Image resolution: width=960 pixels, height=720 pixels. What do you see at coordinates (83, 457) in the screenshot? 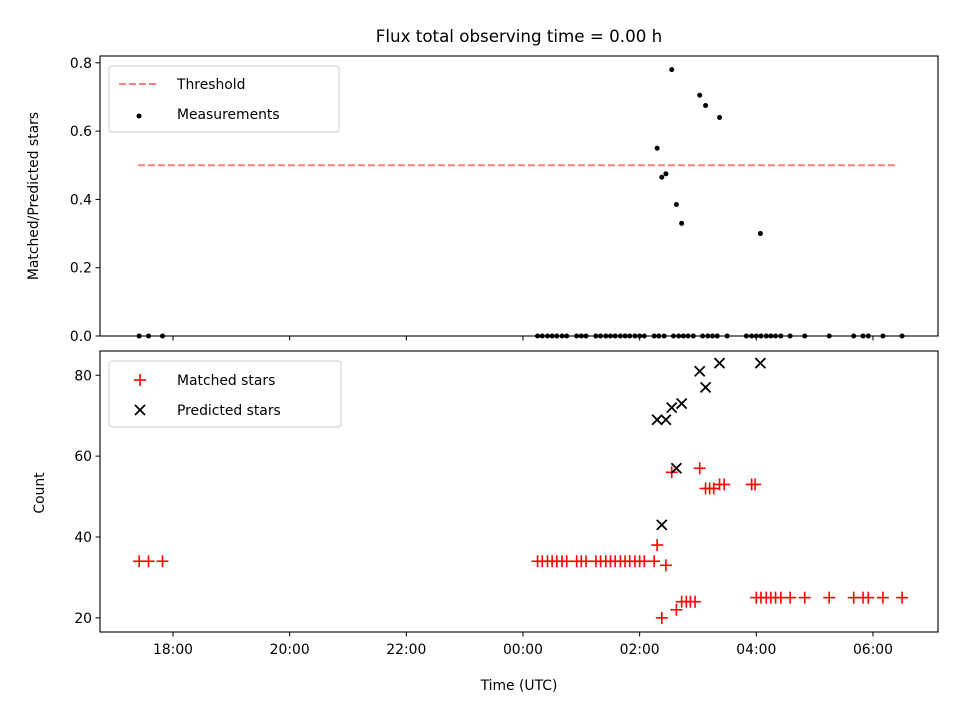
I see `bottom-y-tick-label: 60` at bounding box center [83, 457].